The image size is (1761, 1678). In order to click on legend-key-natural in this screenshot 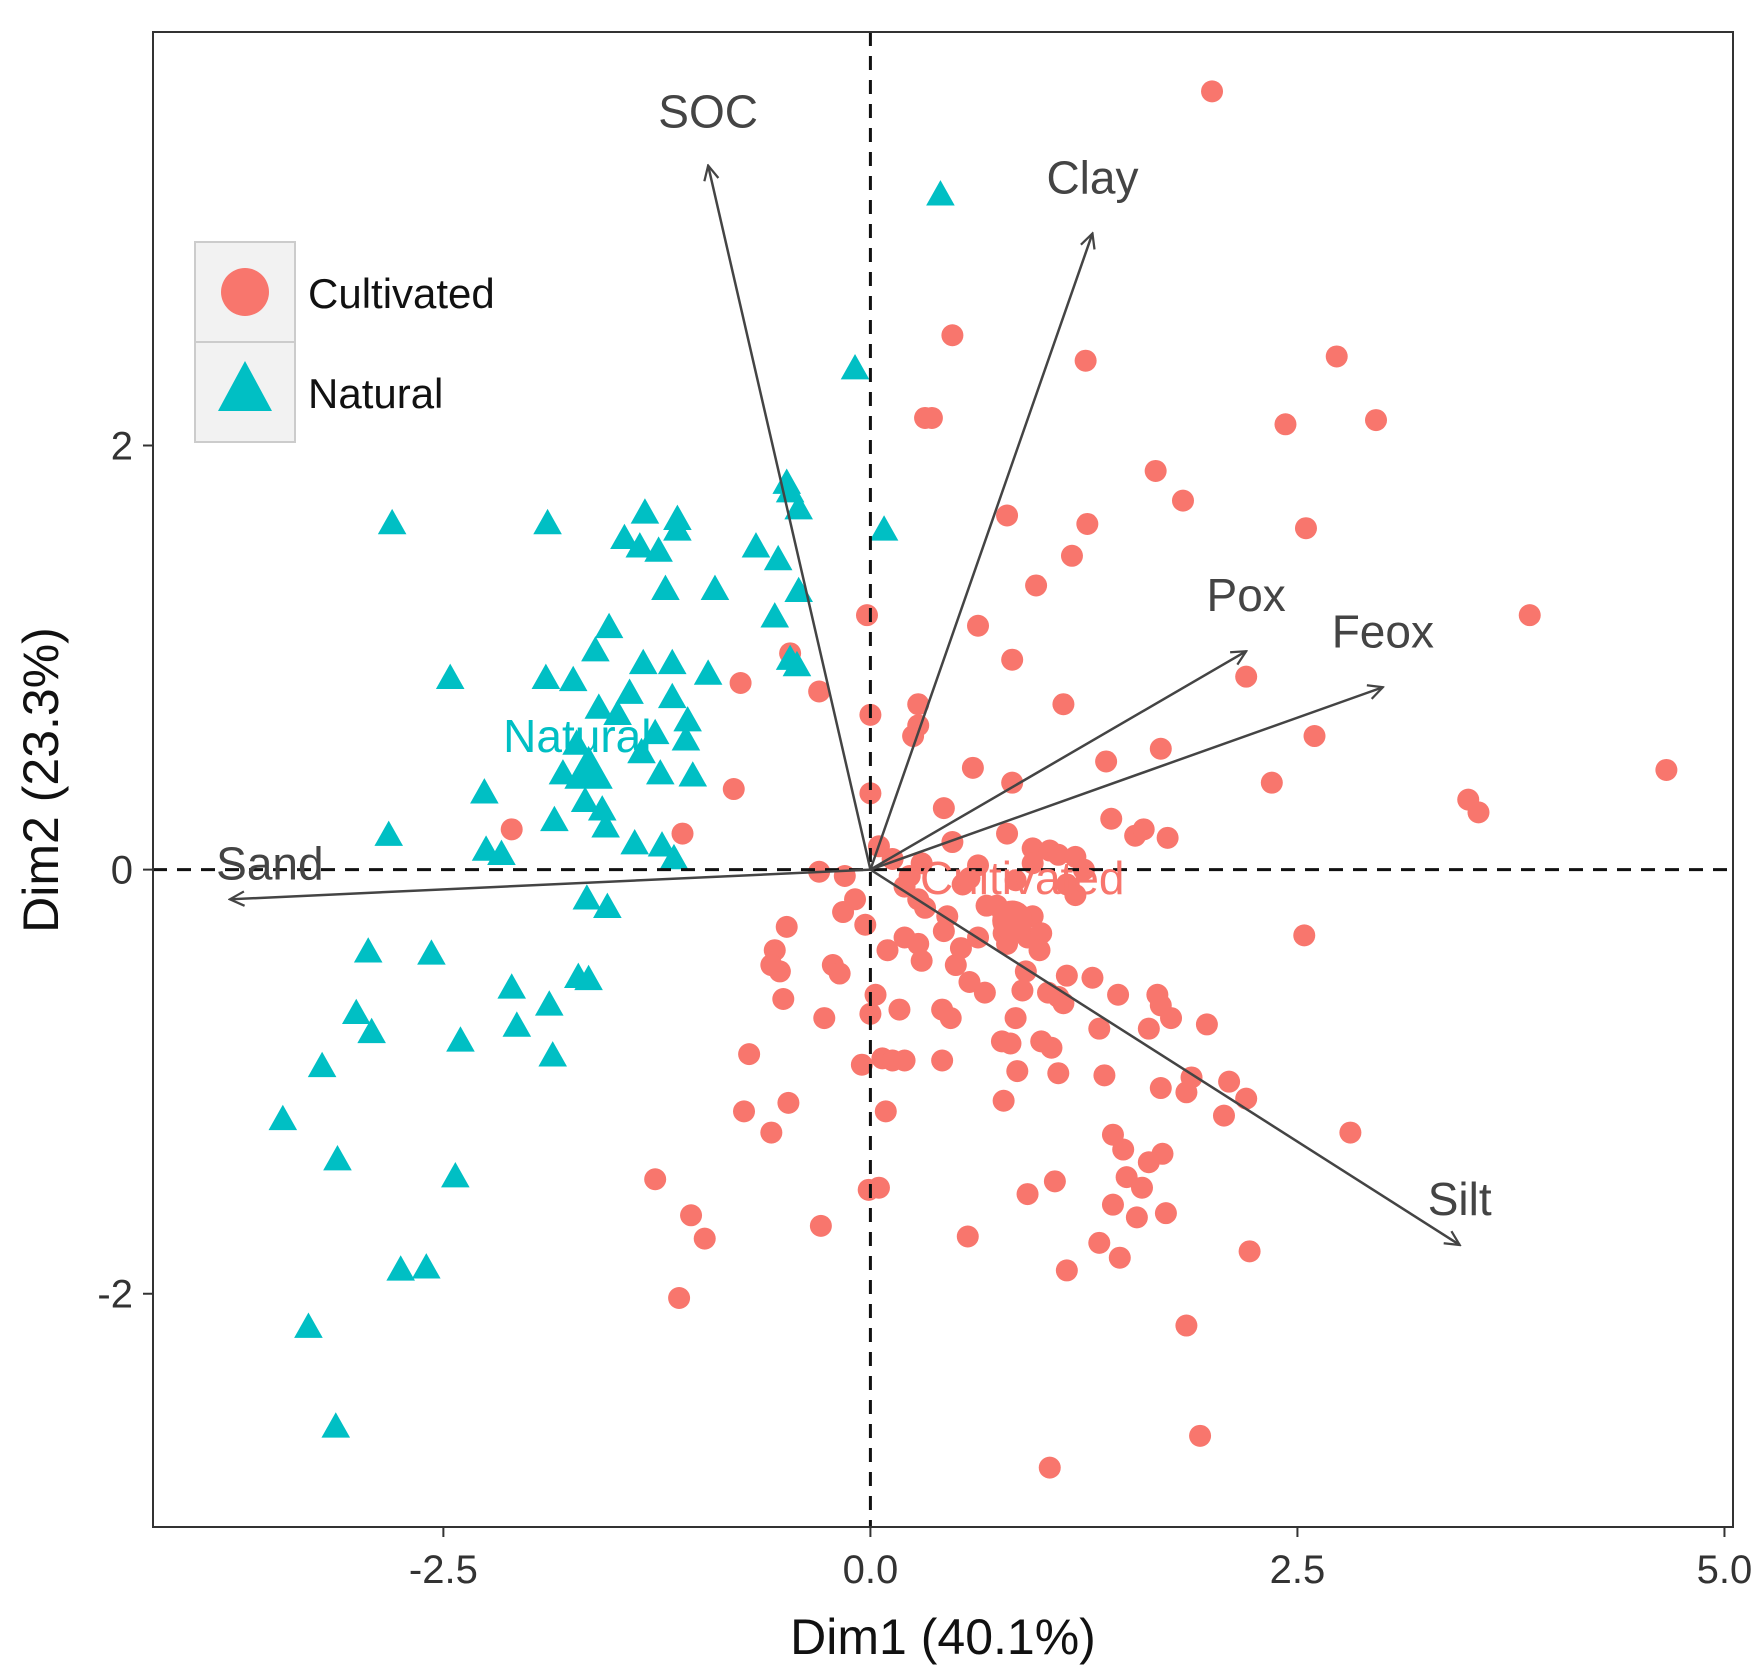, I will do `click(245, 392)`.